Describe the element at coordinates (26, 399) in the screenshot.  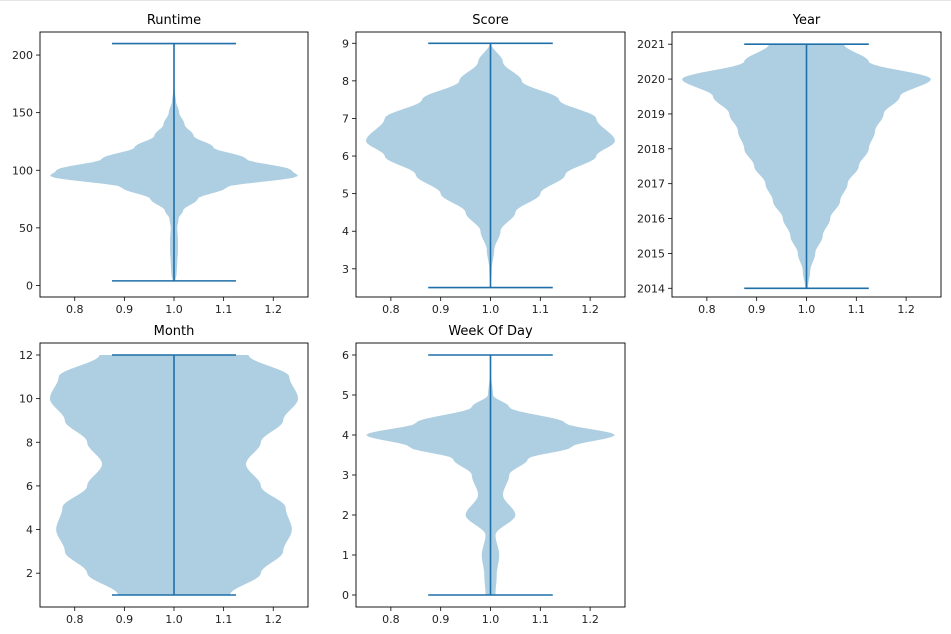
I see `y-tick-label: 10` at that location.